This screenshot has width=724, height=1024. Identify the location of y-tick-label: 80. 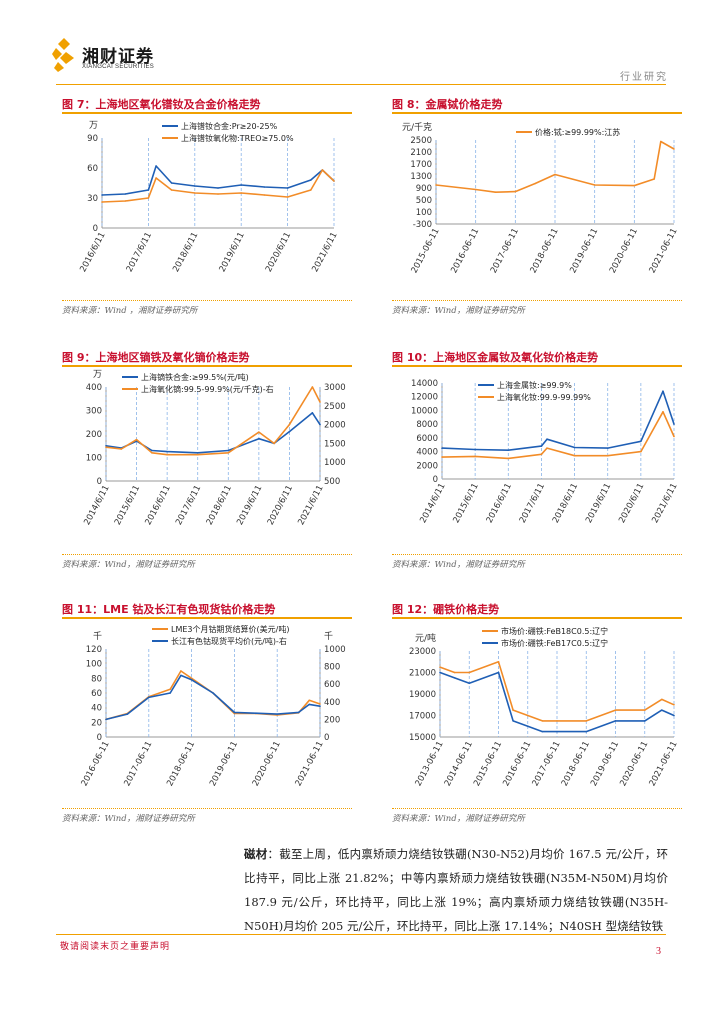
(96, 679).